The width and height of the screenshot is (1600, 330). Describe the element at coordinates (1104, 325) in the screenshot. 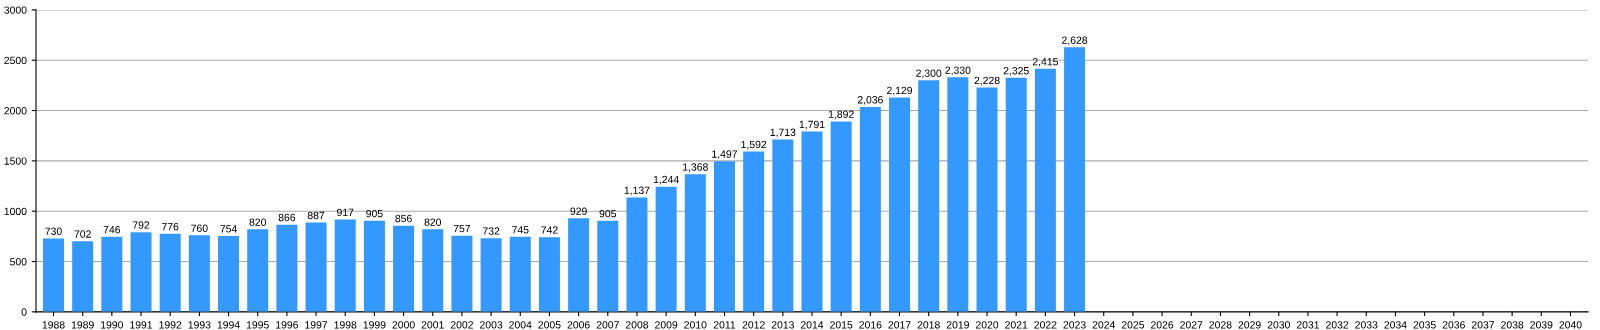

I see `x-tick-label: 2024` at that location.